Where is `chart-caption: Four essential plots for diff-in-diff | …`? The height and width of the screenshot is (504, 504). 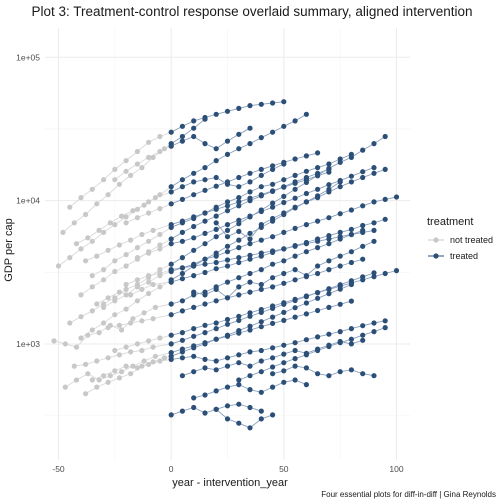
chart-caption: Four essential plots for diff-in-diff | … is located at coordinates (408, 494).